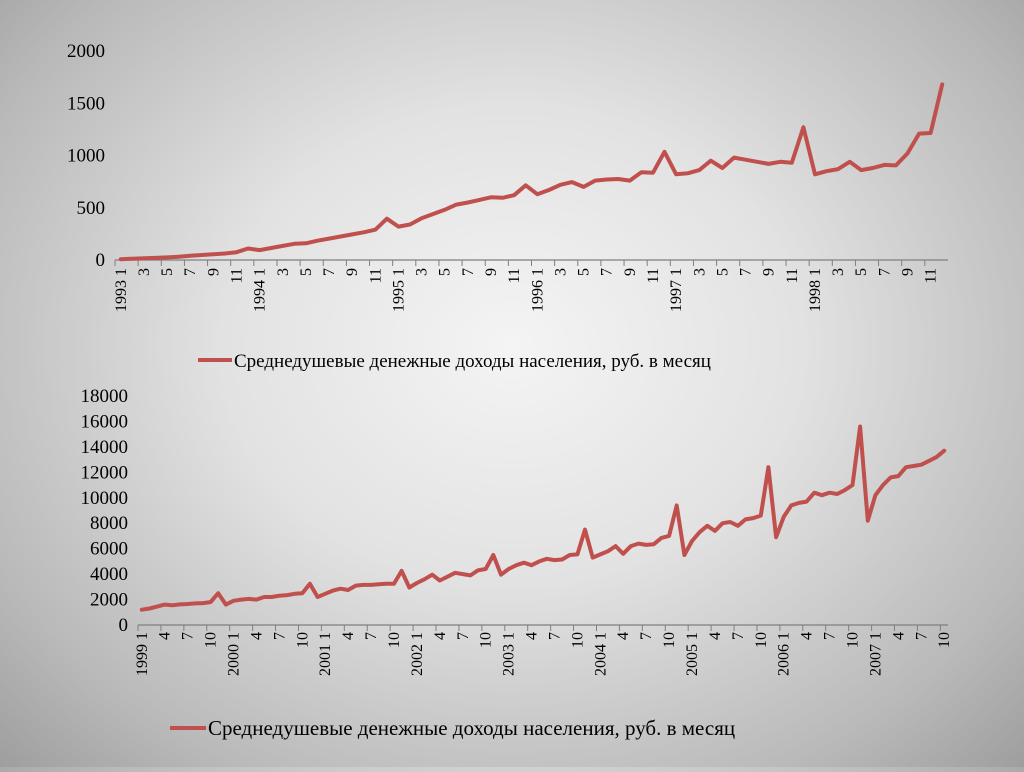  What do you see at coordinates (109, 523) in the screenshot?
I see `y-tick-label: 8000` at bounding box center [109, 523].